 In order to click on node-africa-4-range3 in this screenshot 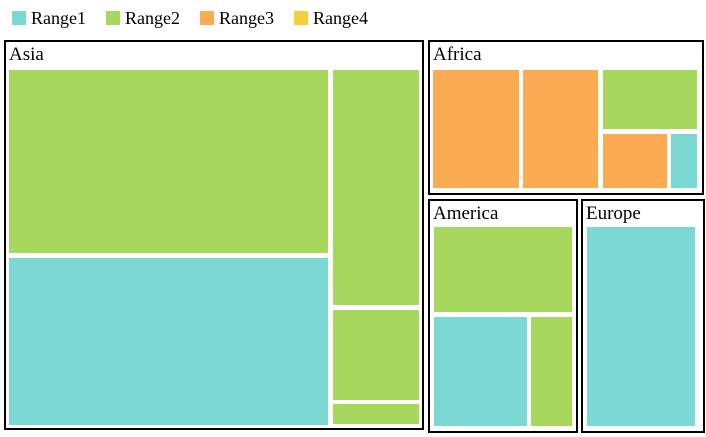, I will do `click(635, 161)`.